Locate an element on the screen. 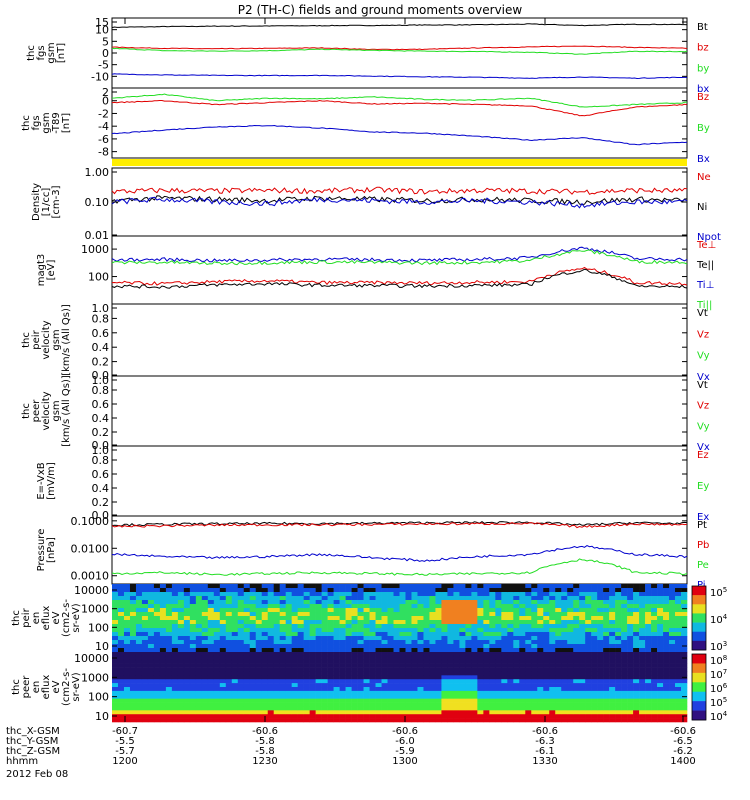  y-axis-label-line: en is located at coordinates (36, 687).